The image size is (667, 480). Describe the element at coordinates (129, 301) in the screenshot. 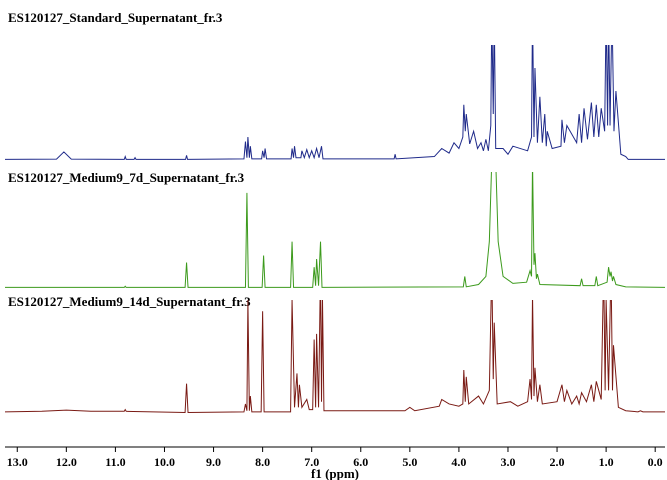

I see `spectrum-title: ES120127_Medium9_14d_Supernatant_fr.3` at that location.